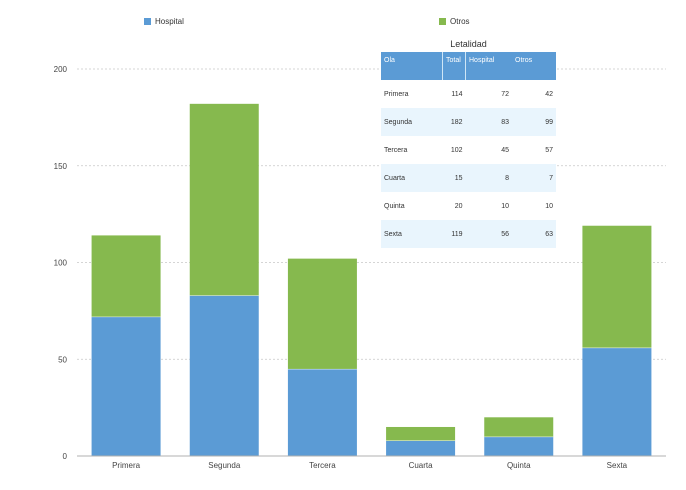 This screenshot has width=686, height=490. What do you see at coordinates (62, 359) in the screenshot?
I see `y-tick-label: 50` at bounding box center [62, 359].